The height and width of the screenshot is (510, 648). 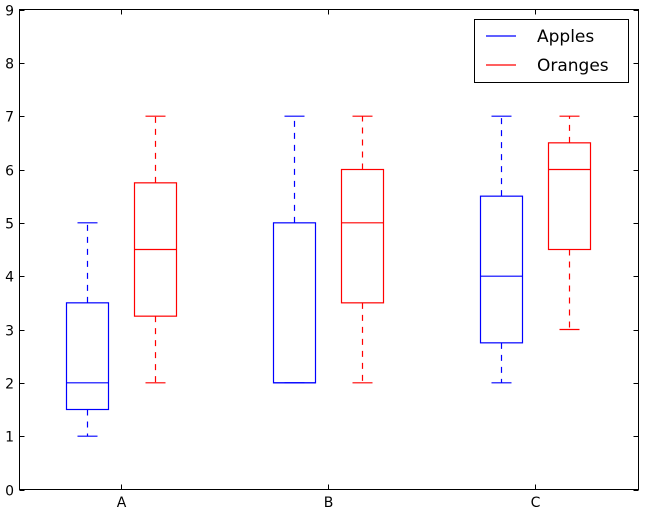 What do you see at coordinates (9, 118) in the screenshot?
I see `y-tick-label: 7` at bounding box center [9, 118].